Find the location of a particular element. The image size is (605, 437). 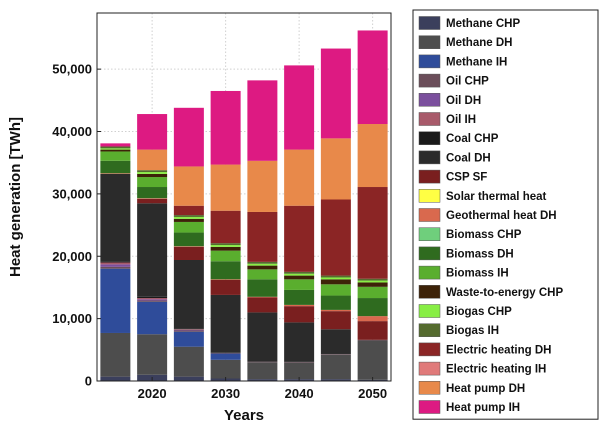

legend-label: Electric heating IH is located at coordinates (496, 370).